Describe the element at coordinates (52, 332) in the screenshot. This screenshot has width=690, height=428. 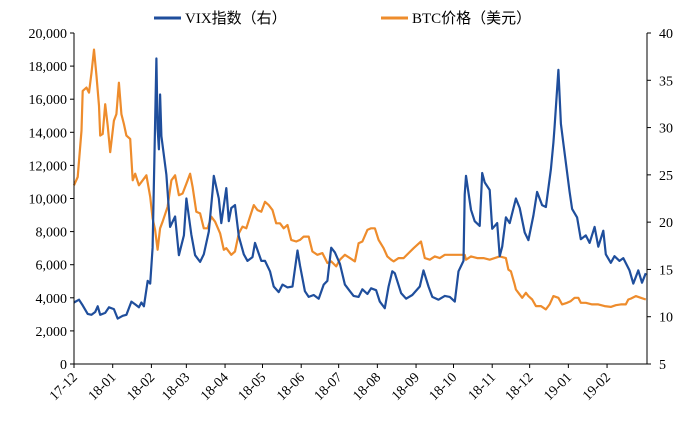
I see `y-left-tick-label: 2,000` at that location.